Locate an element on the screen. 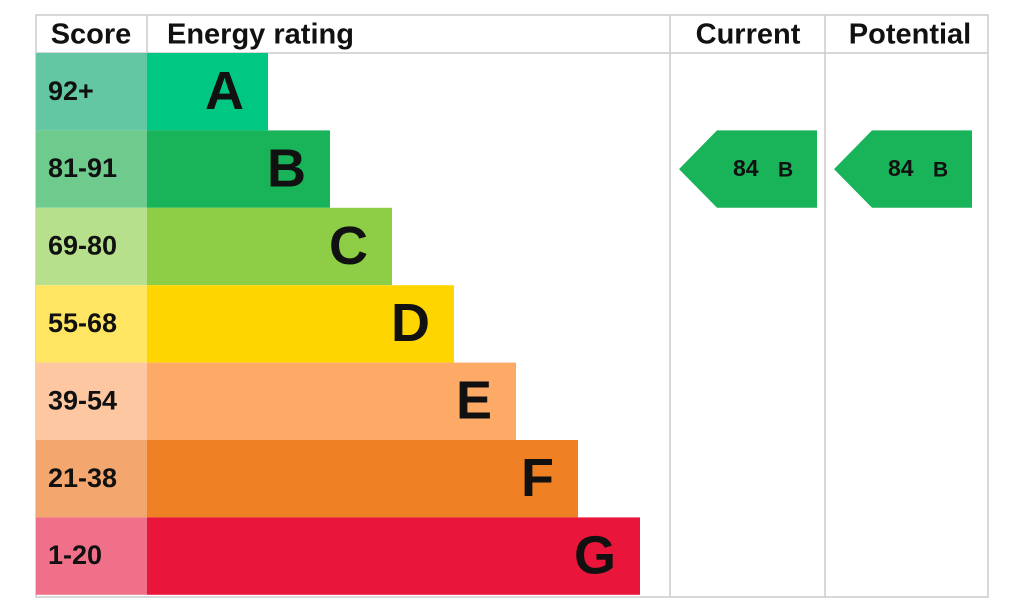 This screenshot has height=613, width=1024. current-arrow is located at coordinates (748, 169).